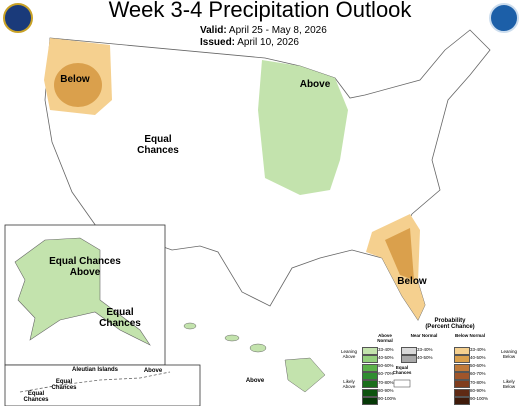 This screenshot has width=522, height=406. I want to click on column-heading: Below Normal, so click(470, 335).